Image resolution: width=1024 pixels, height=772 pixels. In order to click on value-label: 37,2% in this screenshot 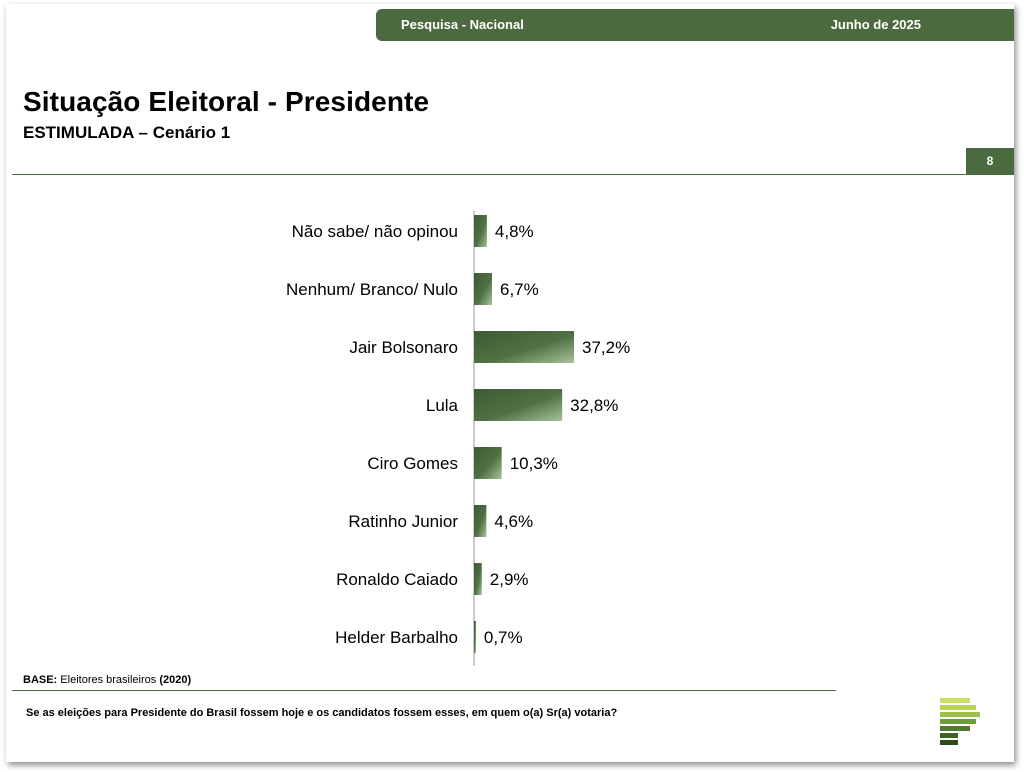, I will do `click(606, 347)`.